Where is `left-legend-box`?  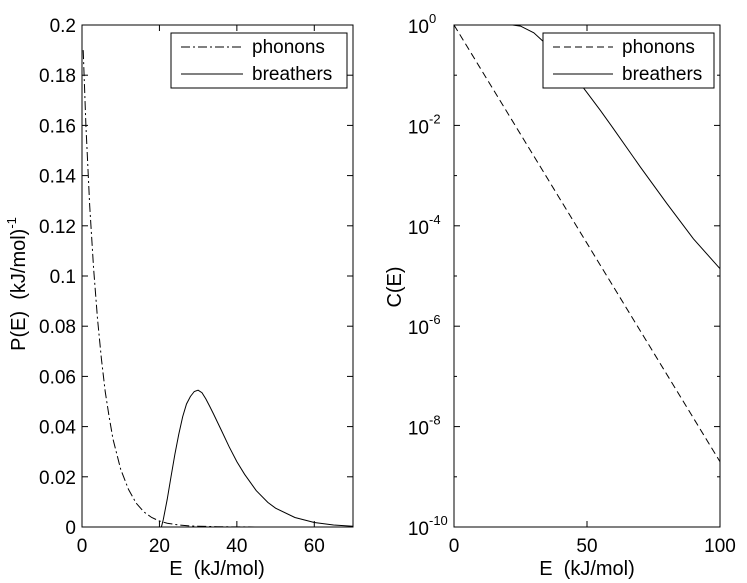
left-legend-box is located at coordinates (259, 60).